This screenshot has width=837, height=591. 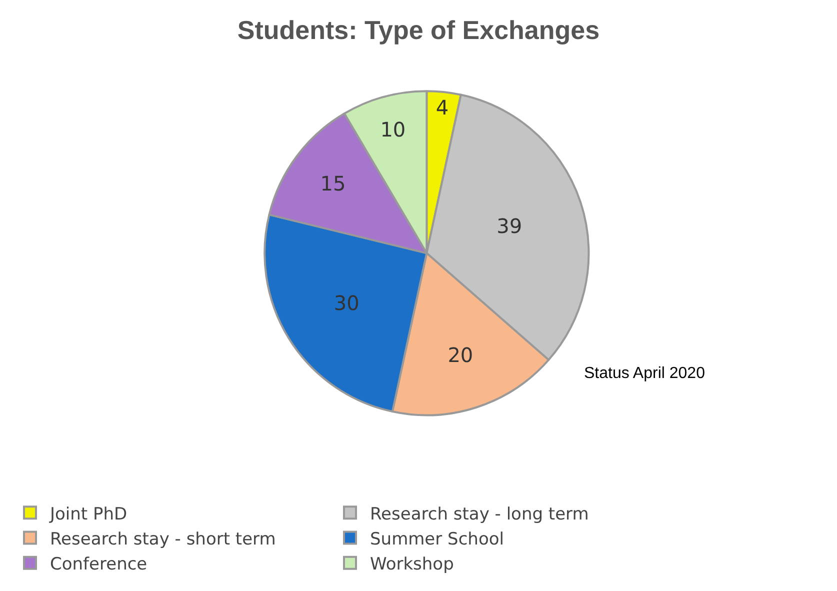 I want to click on data-label: 20, so click(x=461, y=355).